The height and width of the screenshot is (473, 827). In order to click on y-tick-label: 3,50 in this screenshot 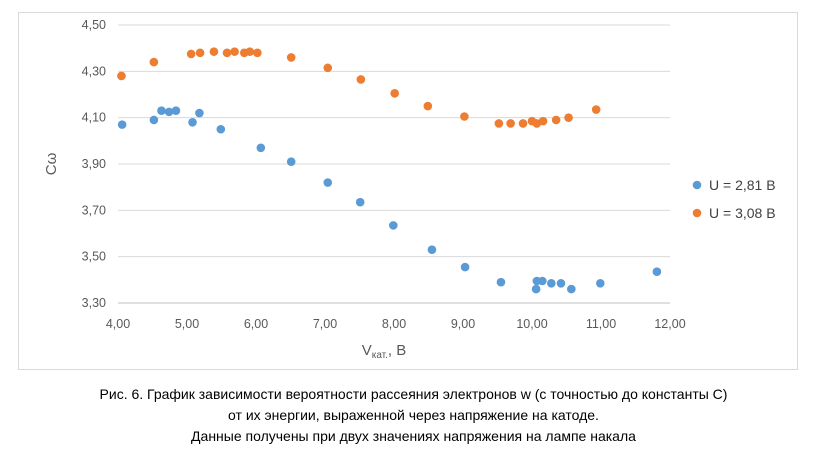, I will do `click(94, 257)`.